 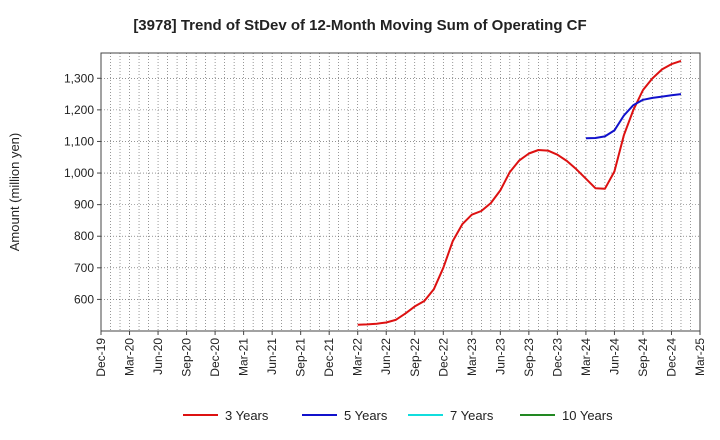 What do you see at coordinates (700, 357) in the screenshot?
I see `x-tick-label: Mar-25` at bounding box center [700, 357].